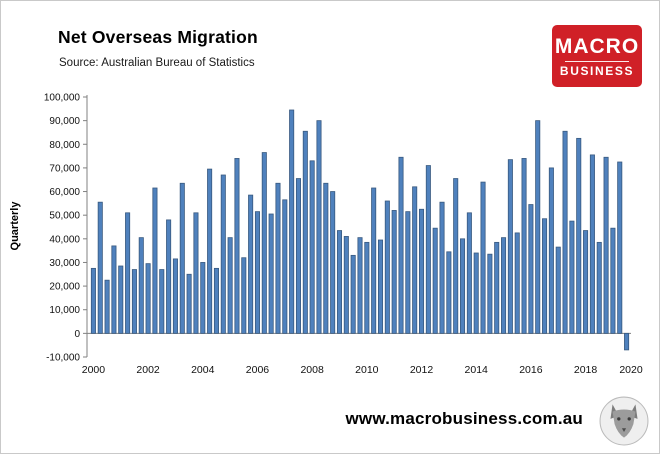 Image resolution: width=660 pixels, height=454 pixels. What do you see at coordinates (148, 370) in the screenshot?
I see `x-tick-label: 2002` at bounding box center [148, 370].